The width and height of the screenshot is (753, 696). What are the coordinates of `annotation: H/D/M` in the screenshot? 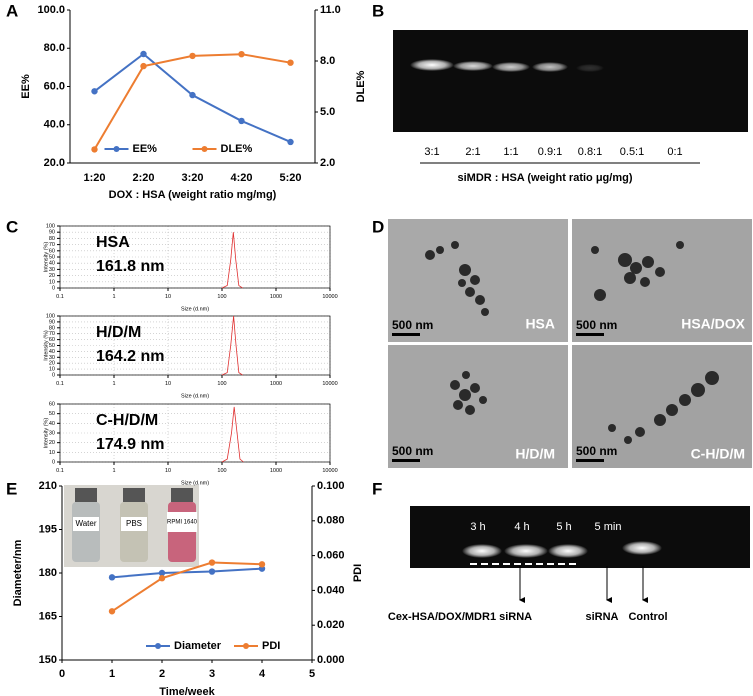 It's located at (118, 332).